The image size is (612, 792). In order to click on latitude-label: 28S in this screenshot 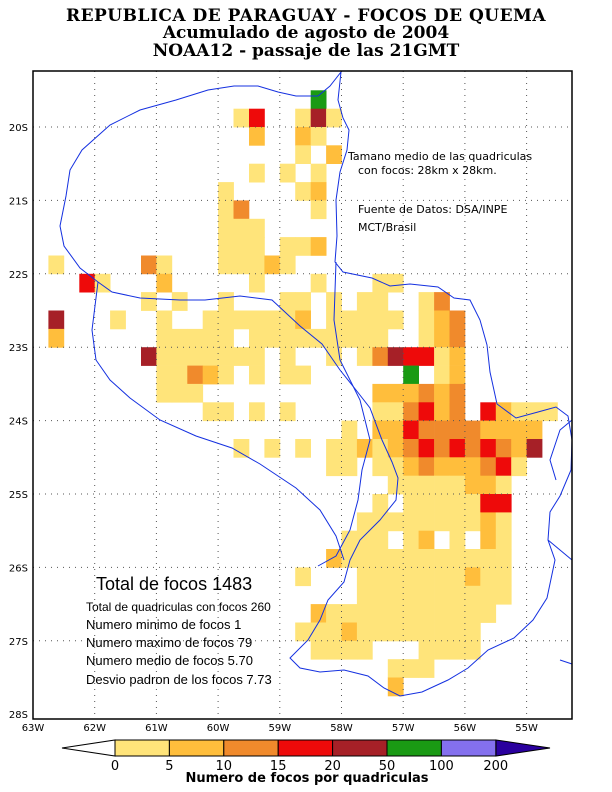, I will do `click(18, 715)`.